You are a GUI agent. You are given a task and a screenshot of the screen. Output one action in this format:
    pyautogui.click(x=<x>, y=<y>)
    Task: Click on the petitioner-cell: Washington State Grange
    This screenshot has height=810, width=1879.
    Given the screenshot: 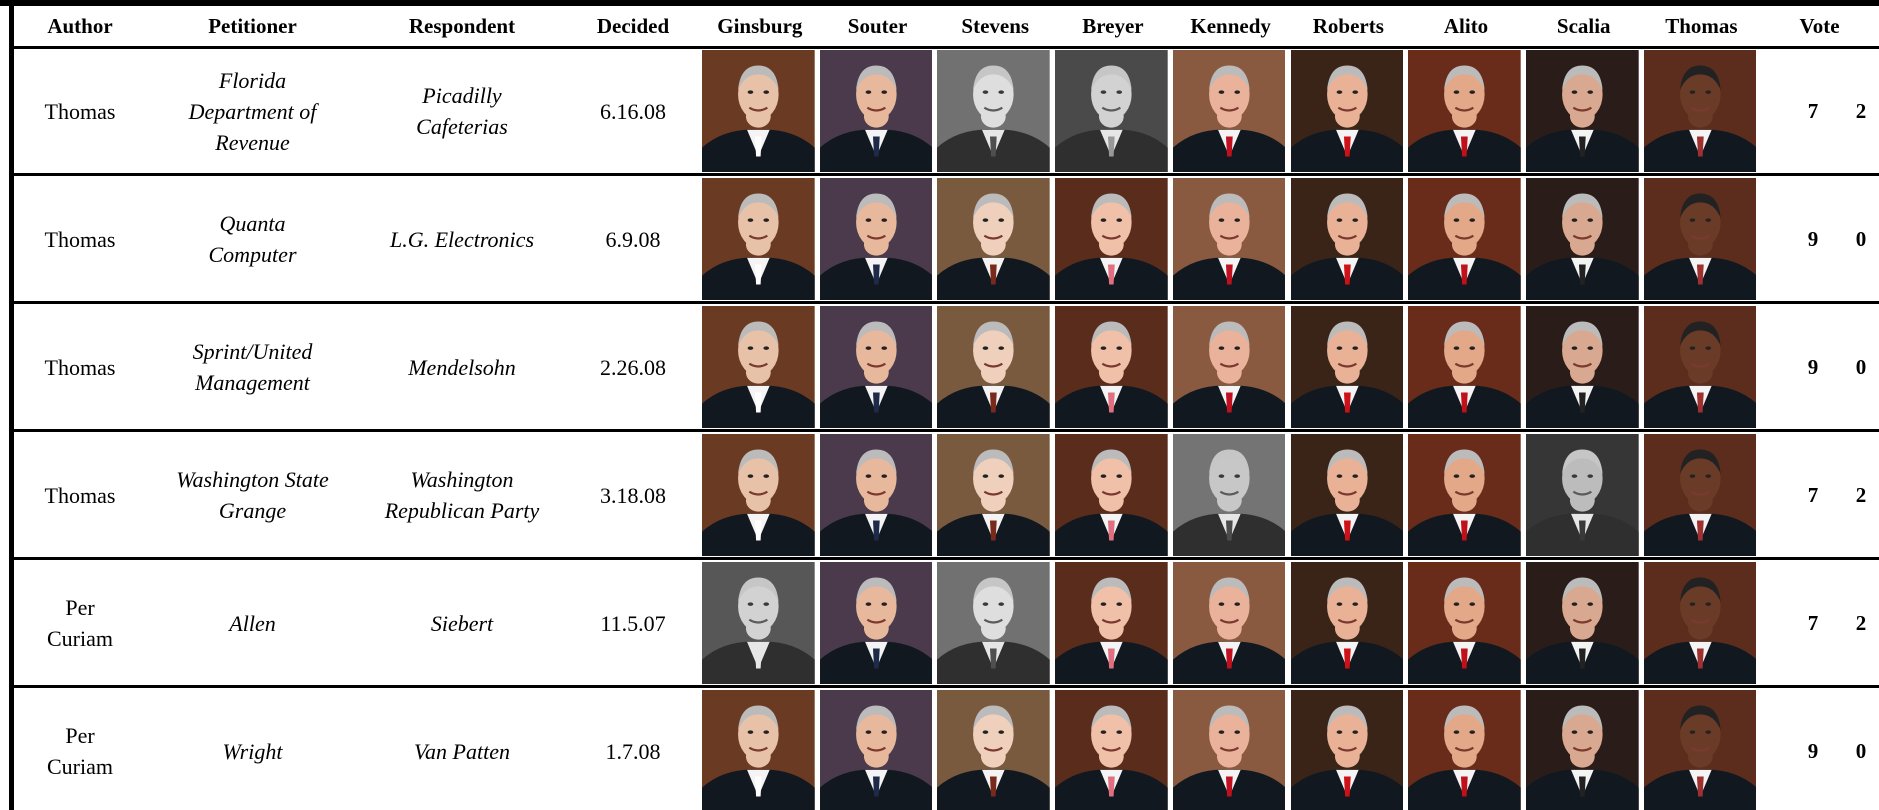 What is the action you would take?
    pyautogui.click(x=252, y=495)
    